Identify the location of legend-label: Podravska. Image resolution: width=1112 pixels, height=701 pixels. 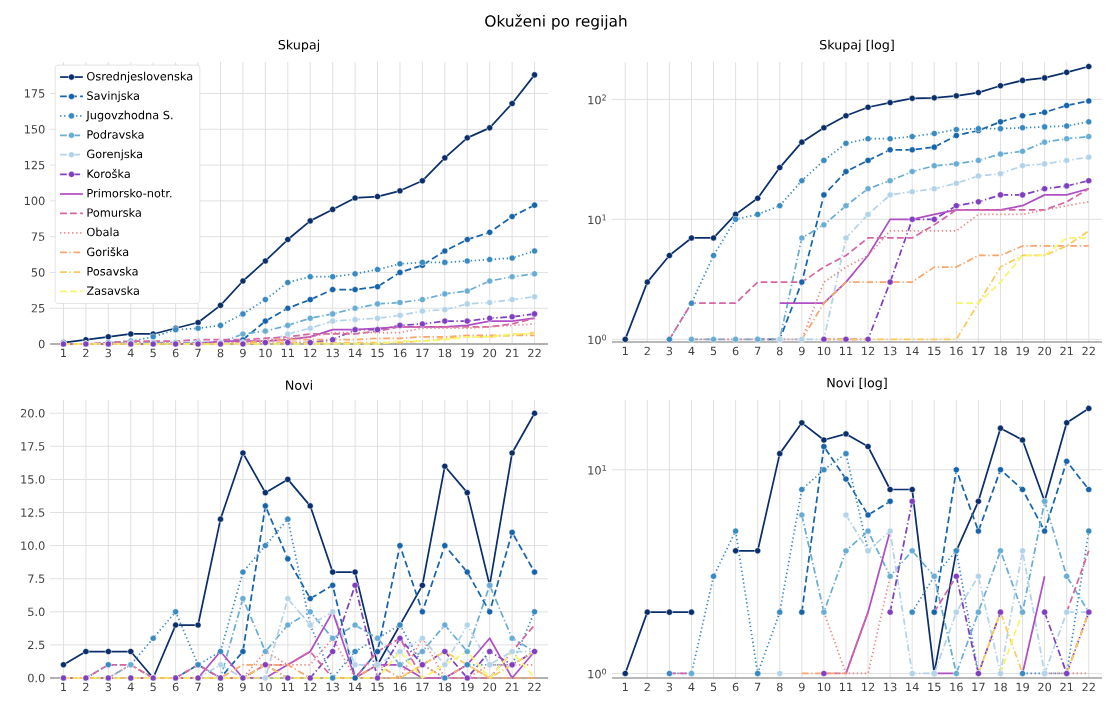
(115, 134).